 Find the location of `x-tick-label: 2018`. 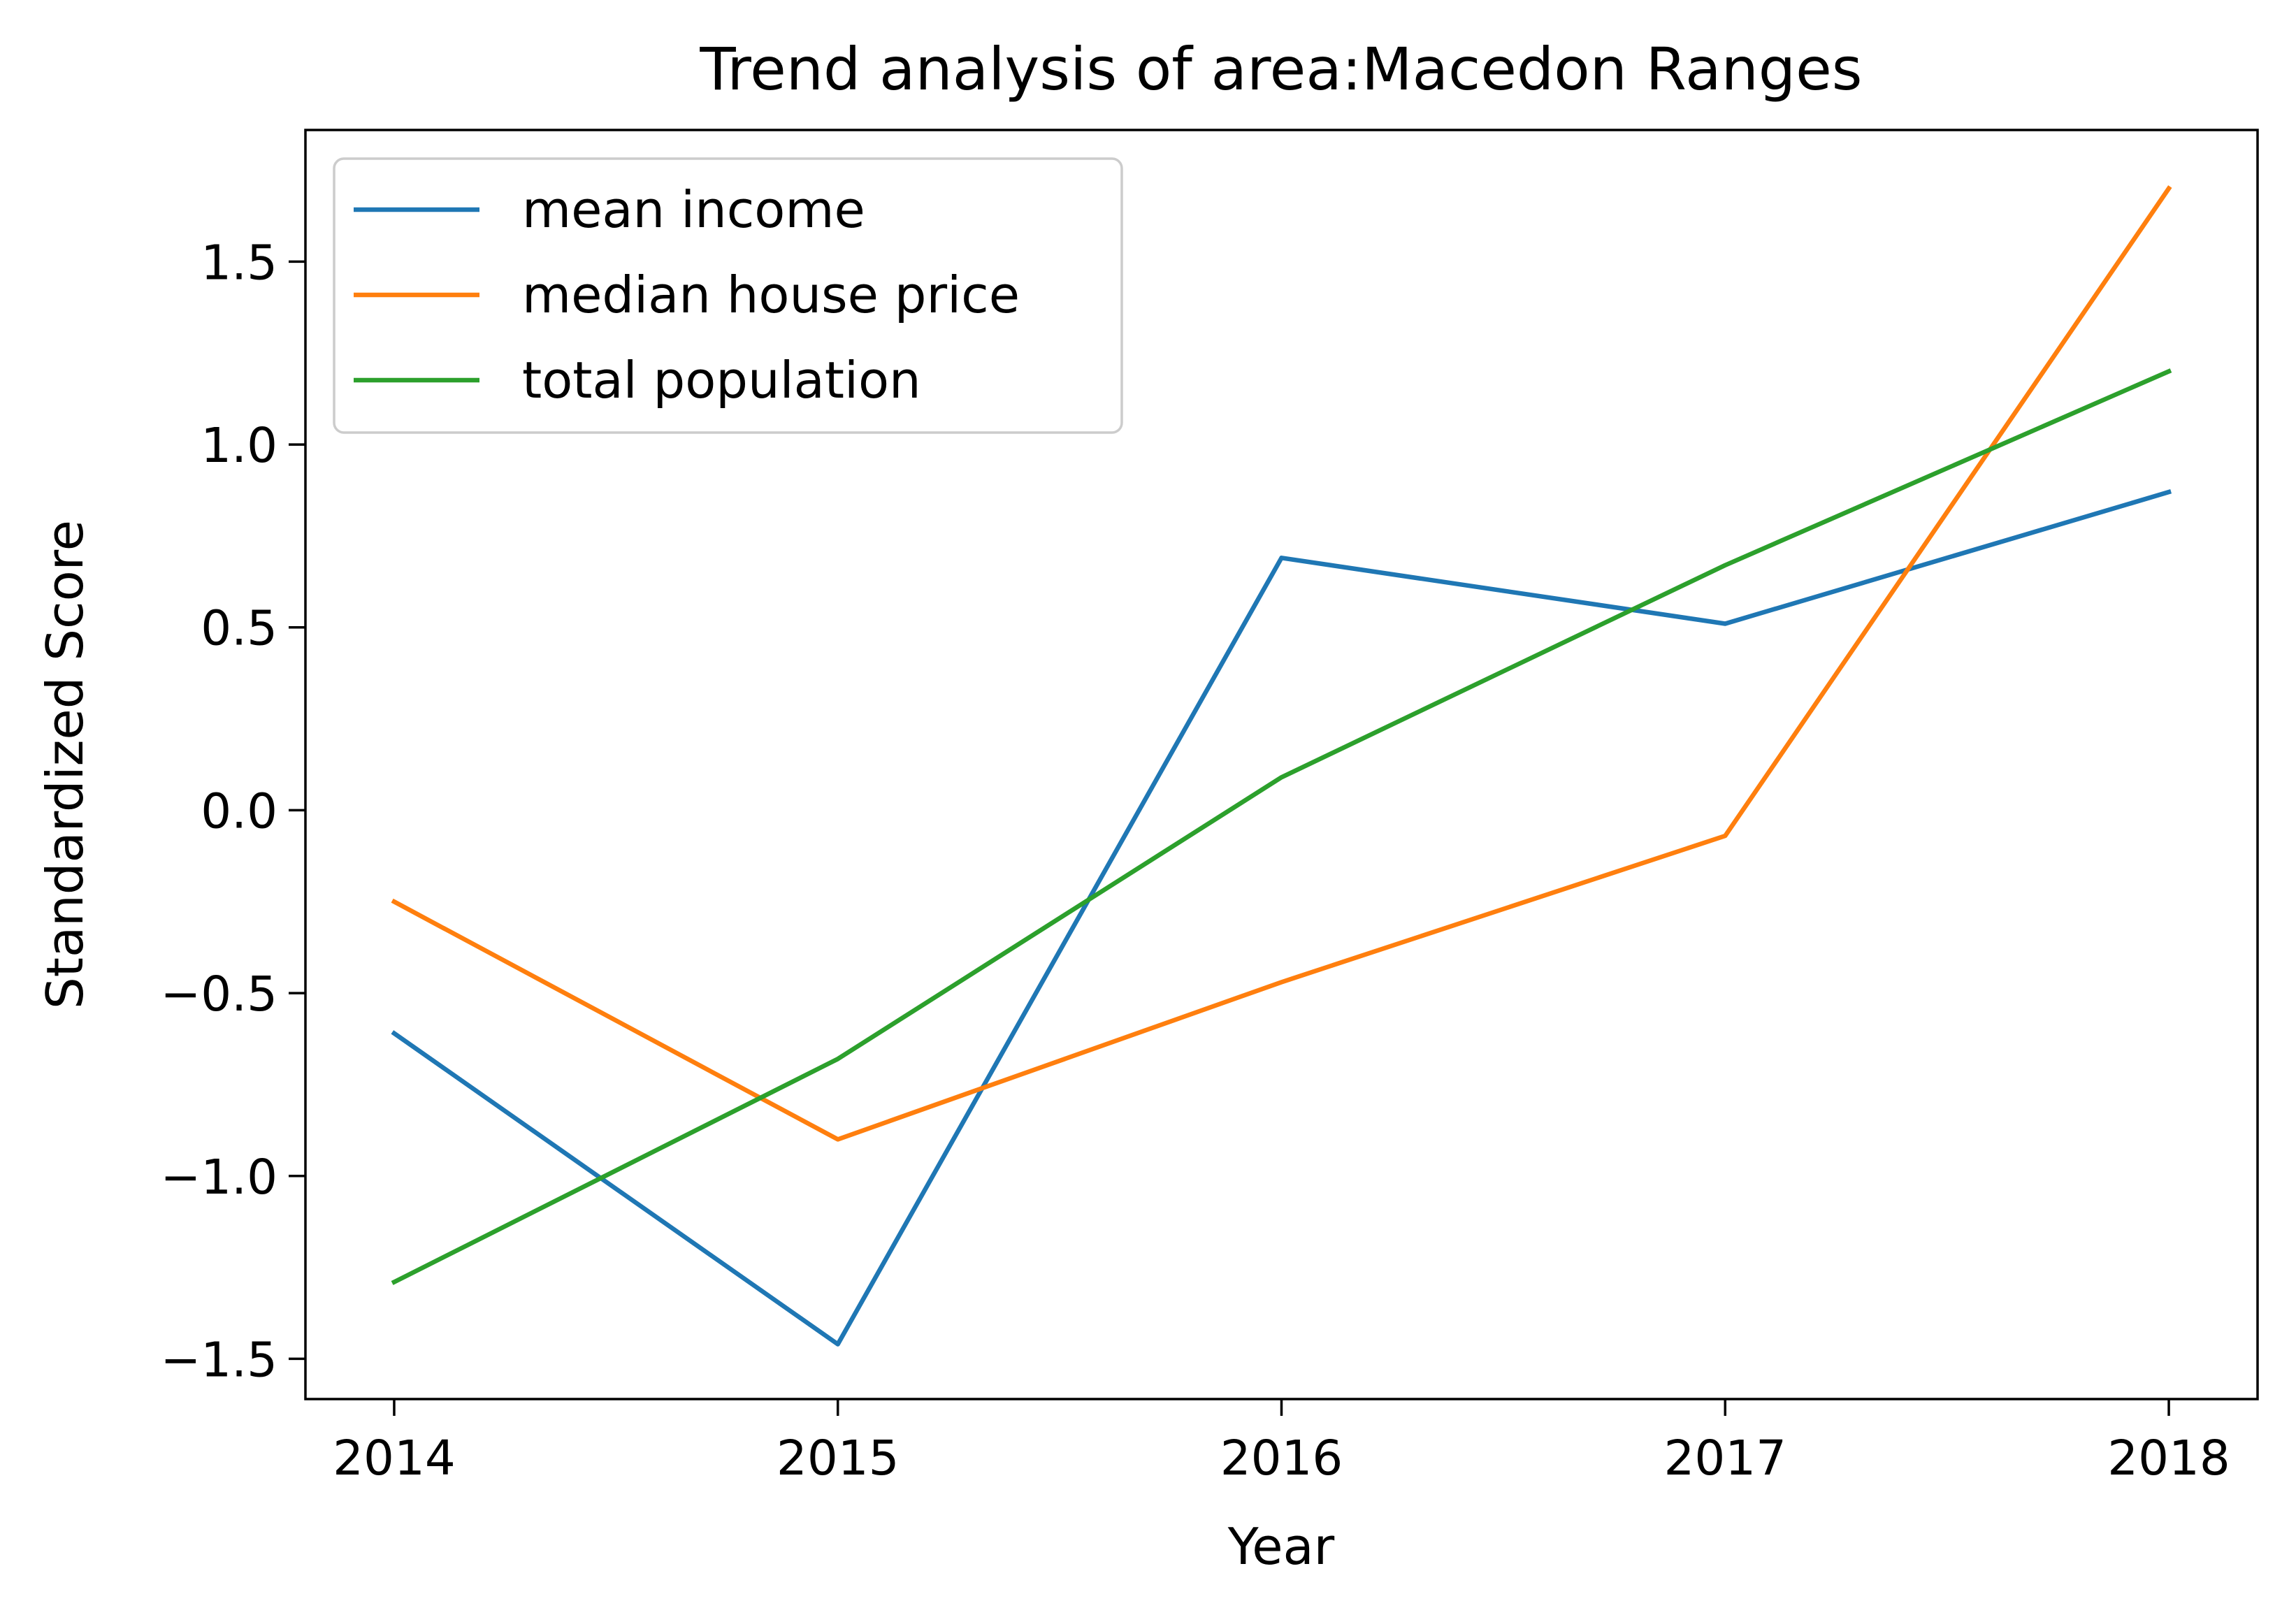

x-tick-label: 2018 is located at coordinates (2168, 1459).